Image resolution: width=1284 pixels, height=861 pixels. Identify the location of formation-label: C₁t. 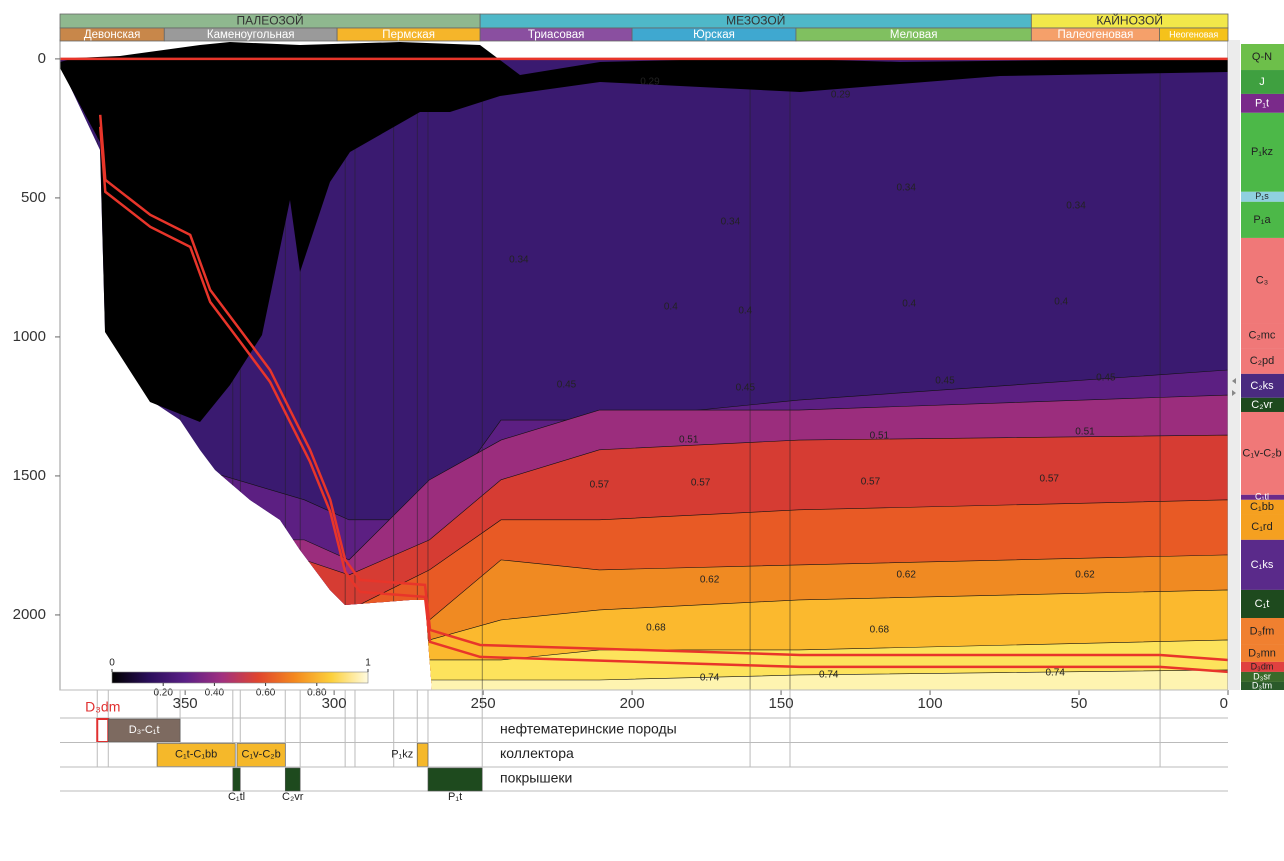
(1262, 604).